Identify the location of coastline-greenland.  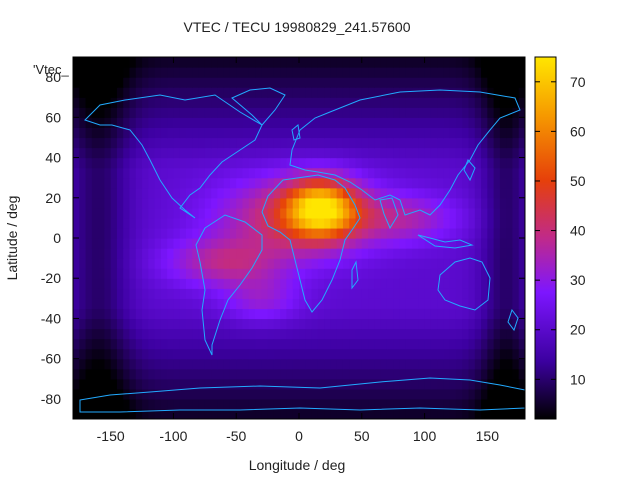
(258, 106).